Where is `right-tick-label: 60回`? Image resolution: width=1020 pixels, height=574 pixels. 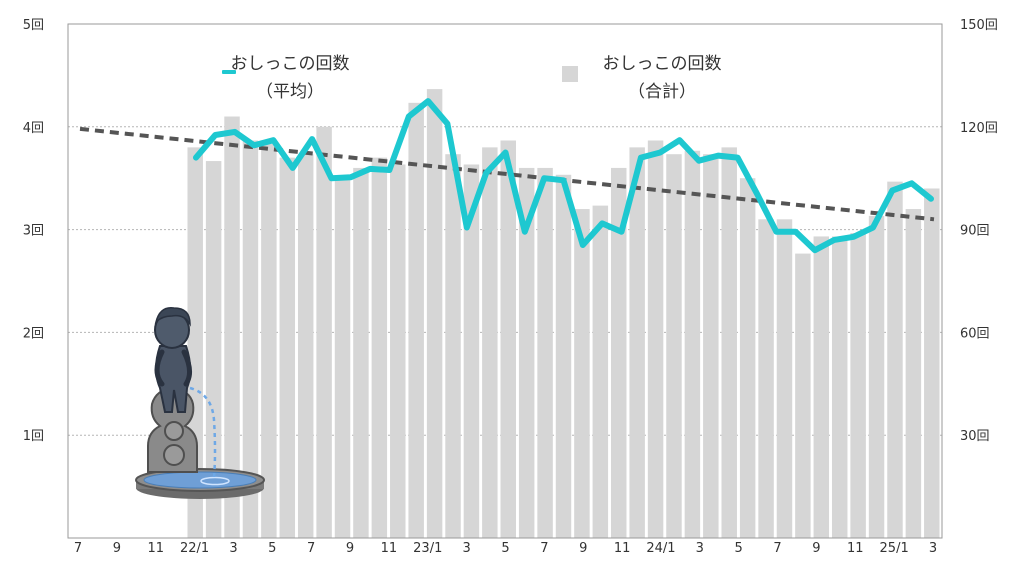
right-tick-label: 60回 is located at coordinates (975, 333).